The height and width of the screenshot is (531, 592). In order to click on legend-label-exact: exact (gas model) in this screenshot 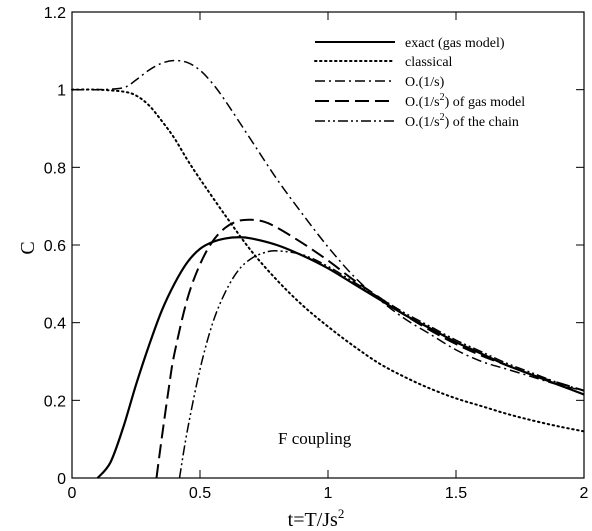, I will do `click(455, 43)`.